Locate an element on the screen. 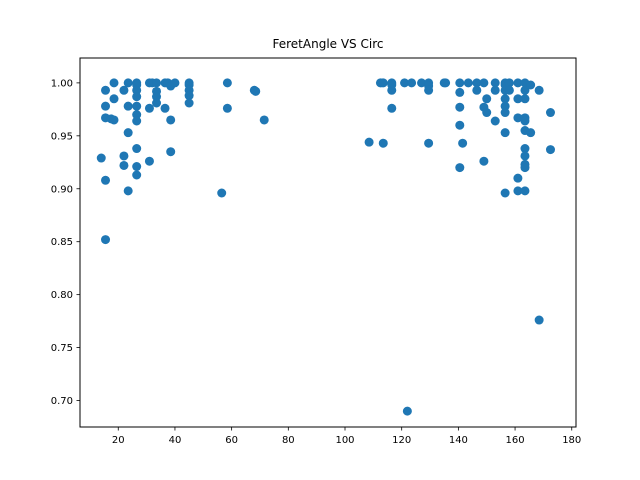  y-axis: 0.70 0.75 0.80 0.85 0.90 0.95 1.00 is located at coordinates (65, 242).